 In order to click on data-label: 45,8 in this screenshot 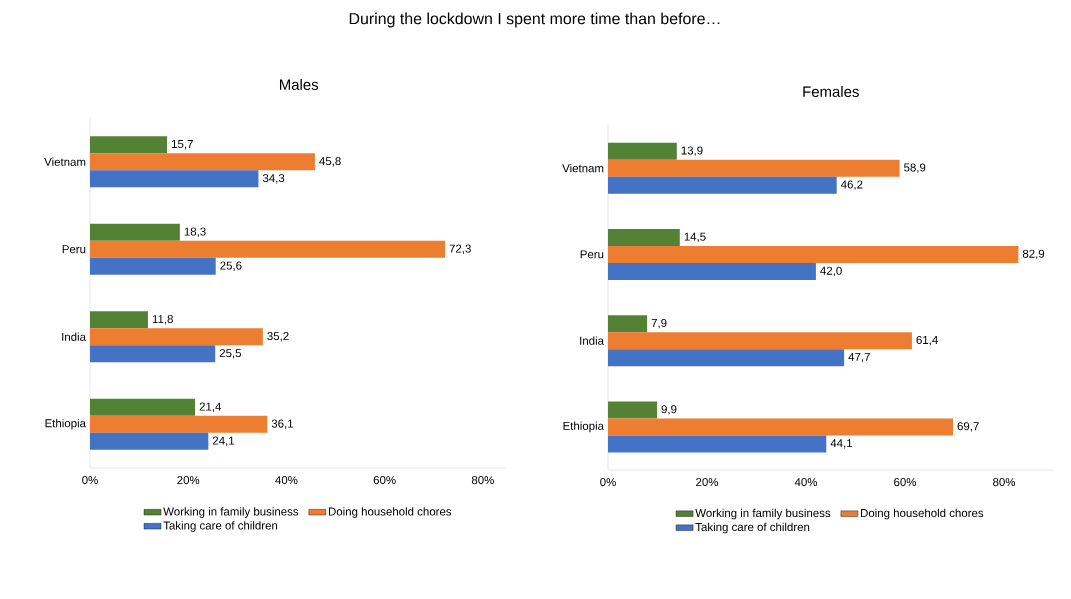, I will do `click(330, 162)`.